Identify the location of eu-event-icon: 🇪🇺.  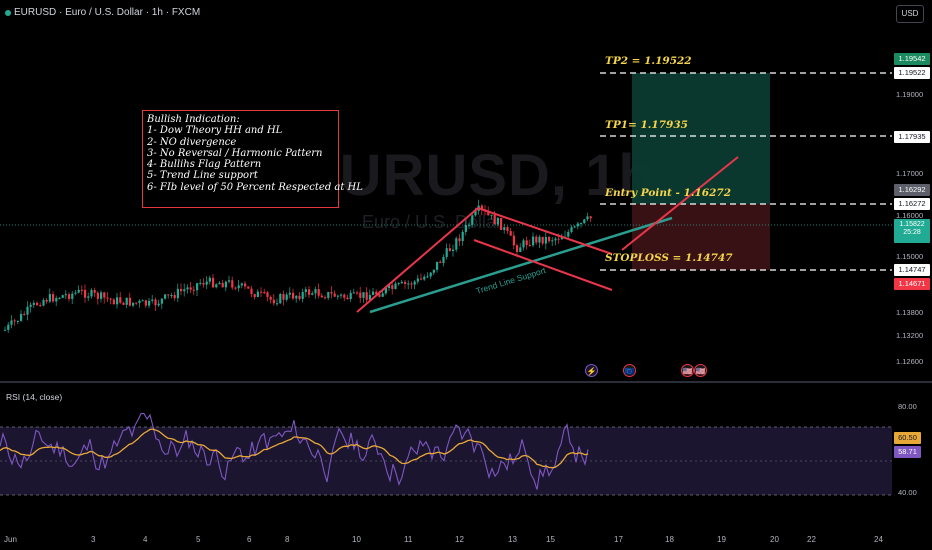
(629, 370).